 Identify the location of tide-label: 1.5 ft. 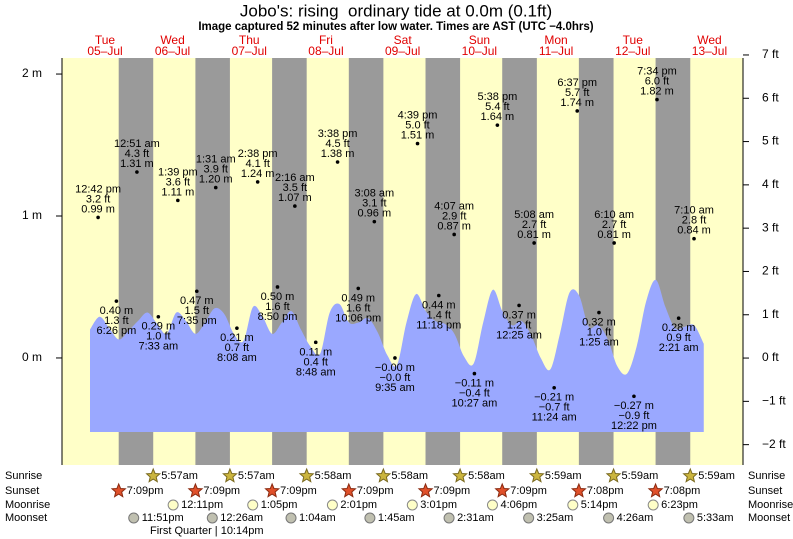
(197, 311).